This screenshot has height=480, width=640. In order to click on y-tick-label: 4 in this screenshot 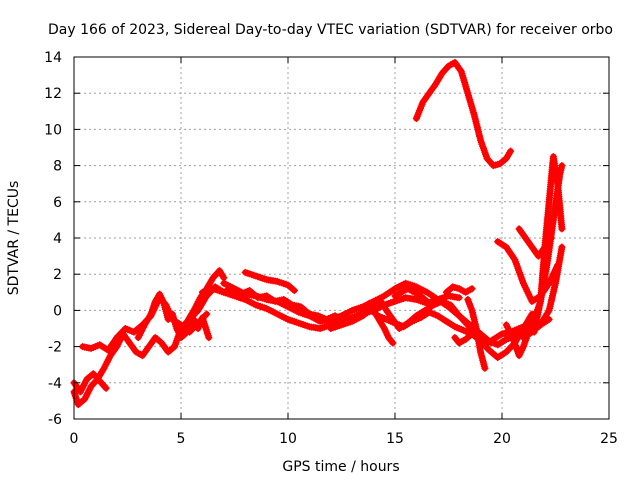, I will do `click(57, 239)`.